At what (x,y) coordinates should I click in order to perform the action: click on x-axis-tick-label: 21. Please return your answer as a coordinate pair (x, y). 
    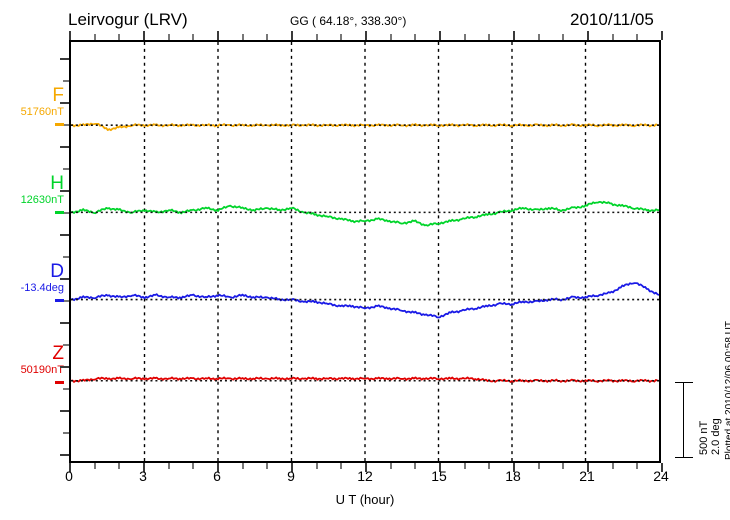
    Looking at the image, I should click on (587, 476).